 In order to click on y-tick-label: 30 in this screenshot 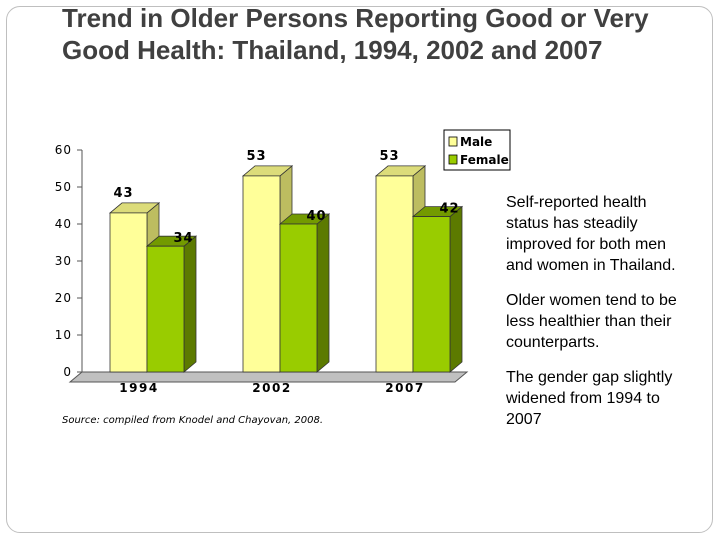, I will do `click(63, 261)`.